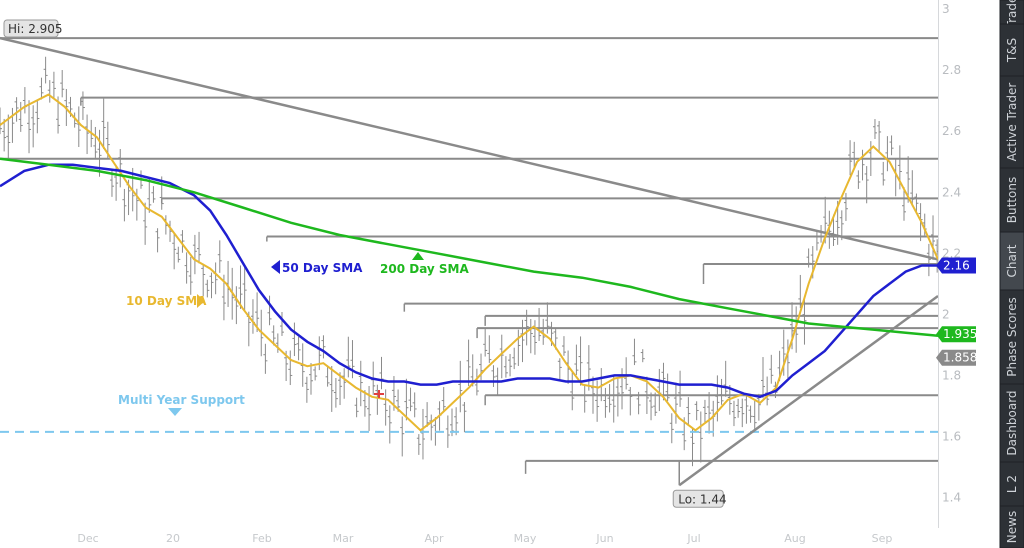 Image resolution: width=1024 pixels, height=548 pixels. I want to click on side-tab-news: News, so click(1011, 526).